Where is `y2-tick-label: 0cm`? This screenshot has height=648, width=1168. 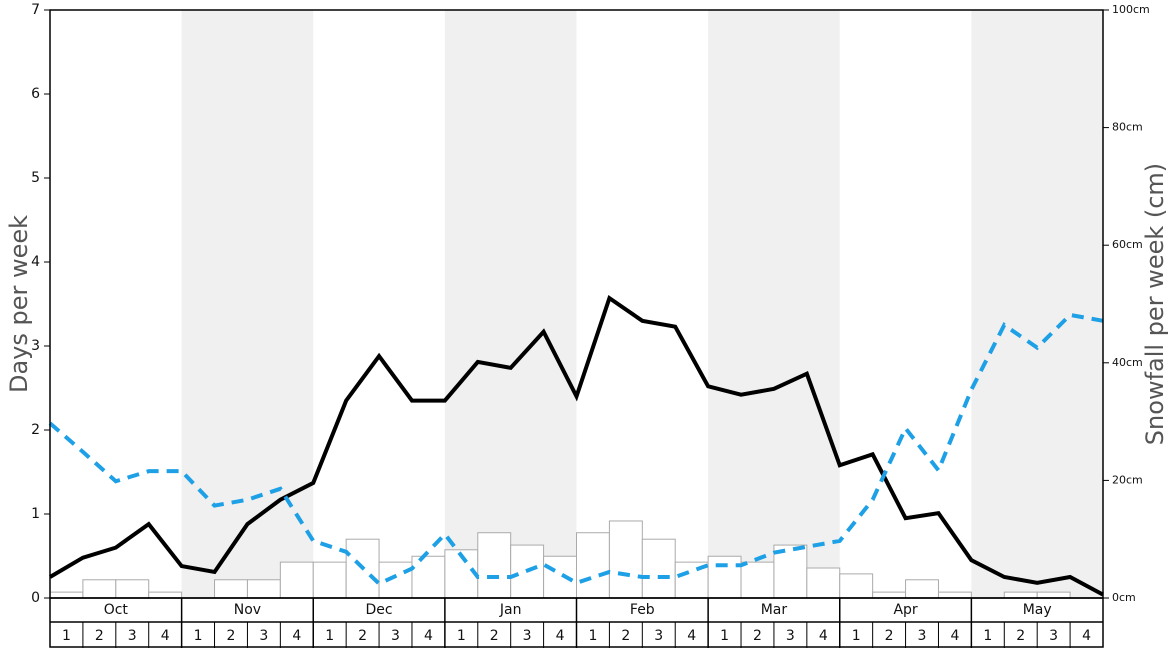 y2-tick-label: 0cm is located at coordinates (1124, 597).